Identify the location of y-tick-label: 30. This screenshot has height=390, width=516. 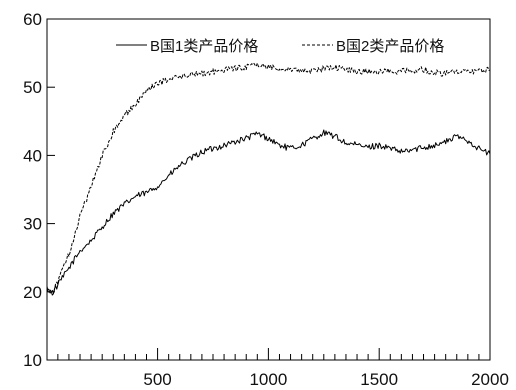
(32, 224).